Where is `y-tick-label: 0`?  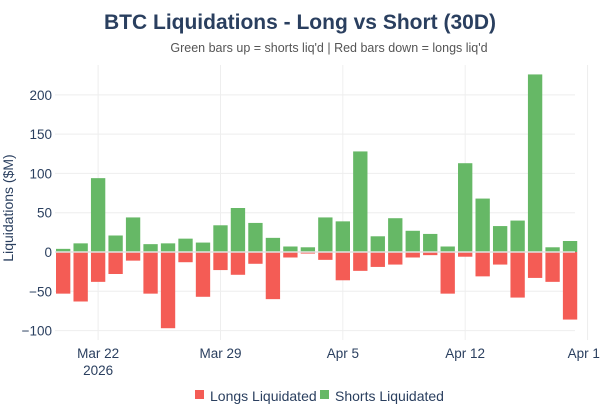
y-tick-label: 0 is located at coordinates (48, 252).